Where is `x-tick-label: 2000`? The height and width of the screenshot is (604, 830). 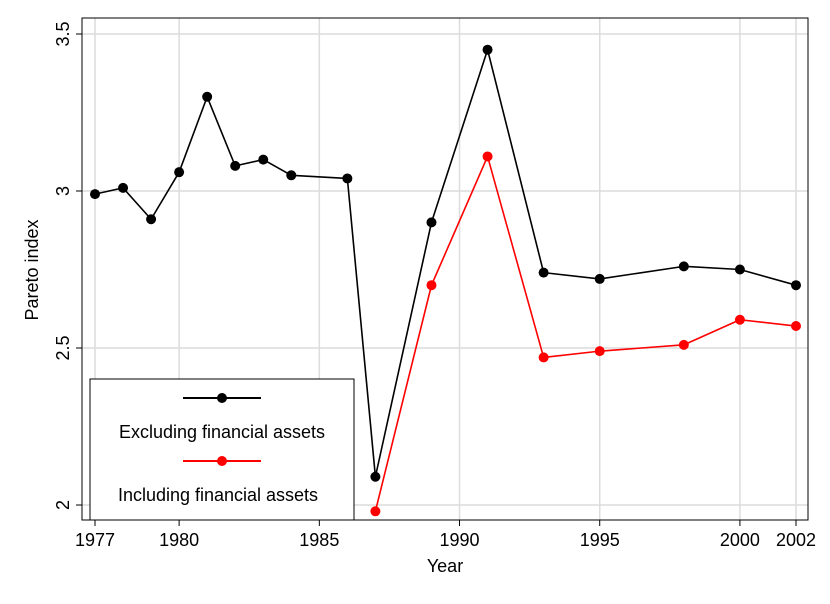 x-tick-label: 2000 is located at coordinates (740, 540).